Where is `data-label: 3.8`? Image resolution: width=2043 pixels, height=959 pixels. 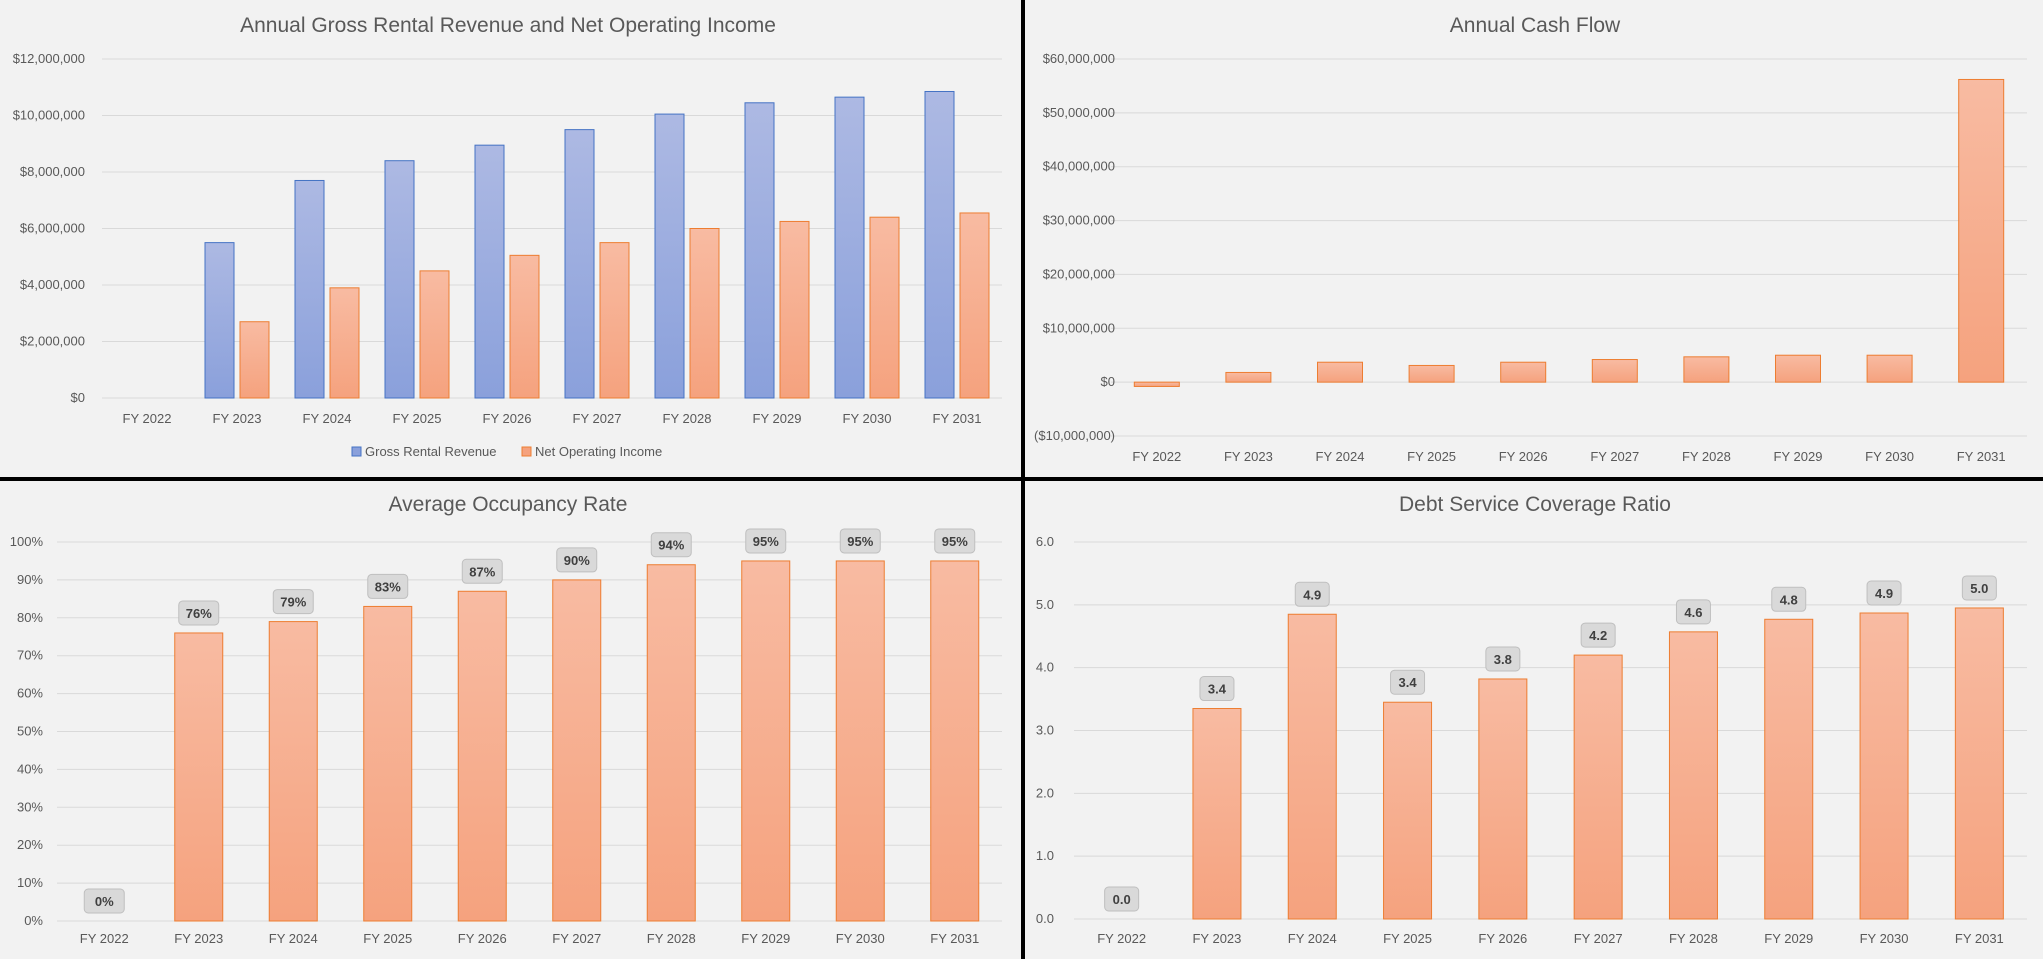 data-label: 3.8 is located at coordinates (1503, 659).